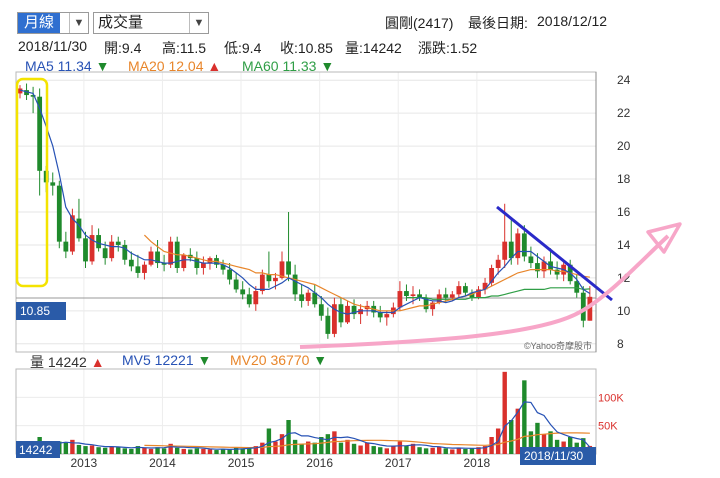 This screenshot has height=478, width=720. Describe the element at coordinates (398, 463) in the screenshot. I see `x-tick-label: 2017` at that location.